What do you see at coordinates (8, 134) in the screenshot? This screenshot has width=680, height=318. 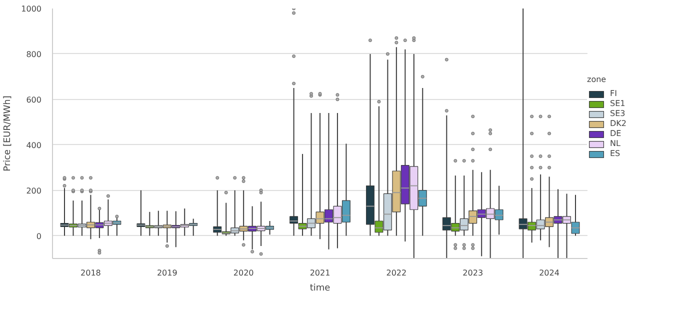 I see `y-axis-title: Price [EUR/MWh]` at bounding box center [8, 134].